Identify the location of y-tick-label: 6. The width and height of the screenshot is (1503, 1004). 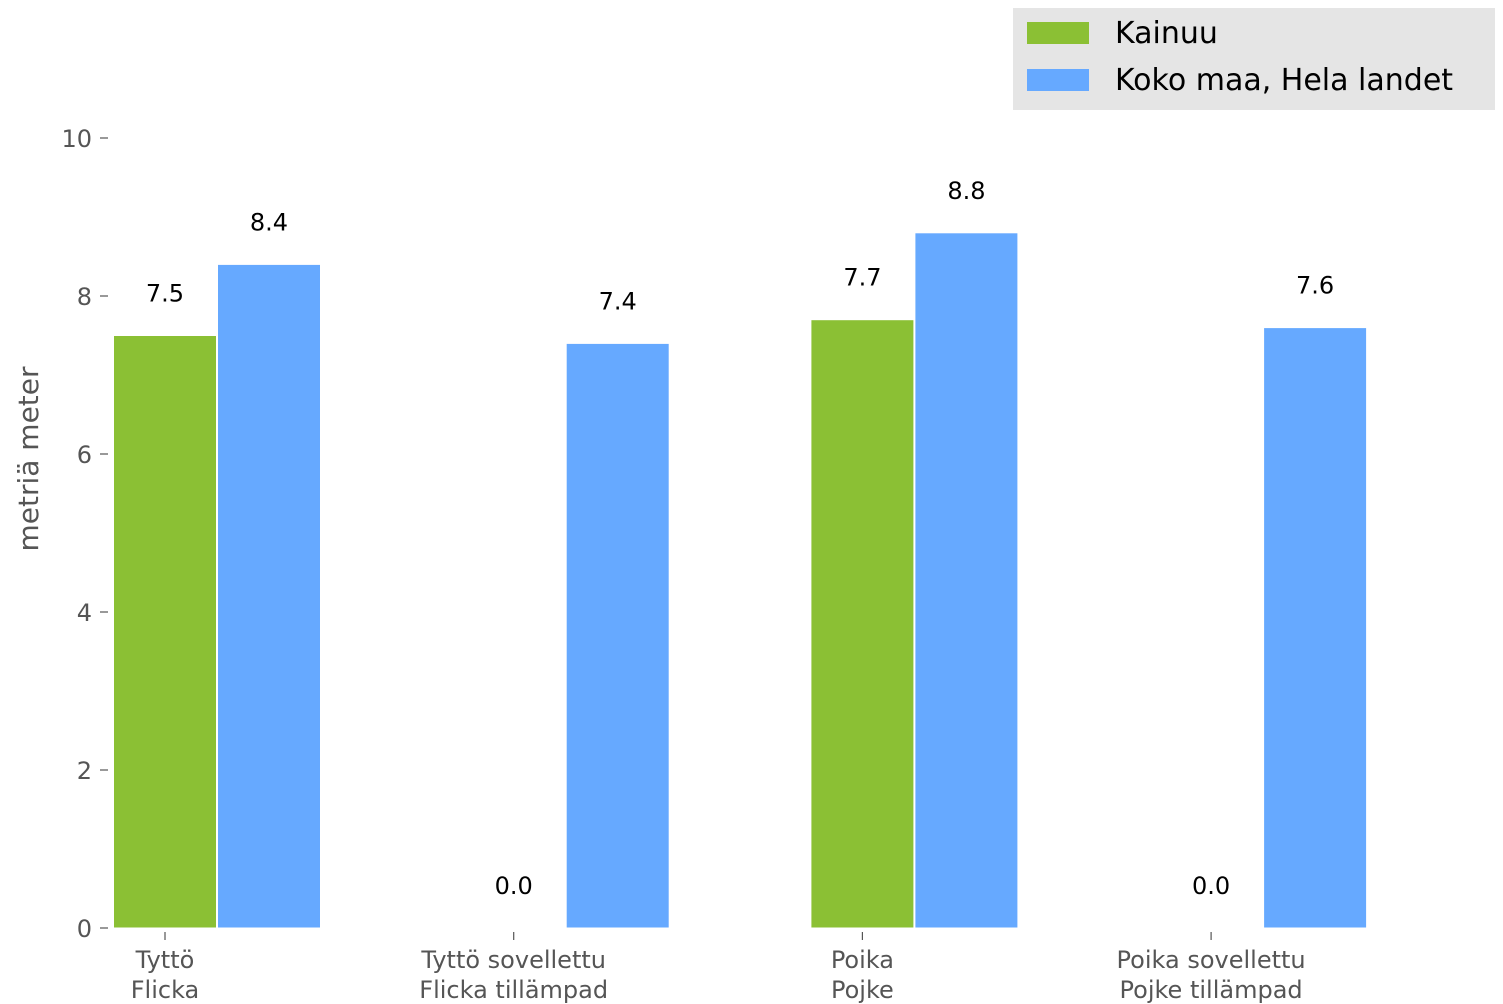
(84, 455).